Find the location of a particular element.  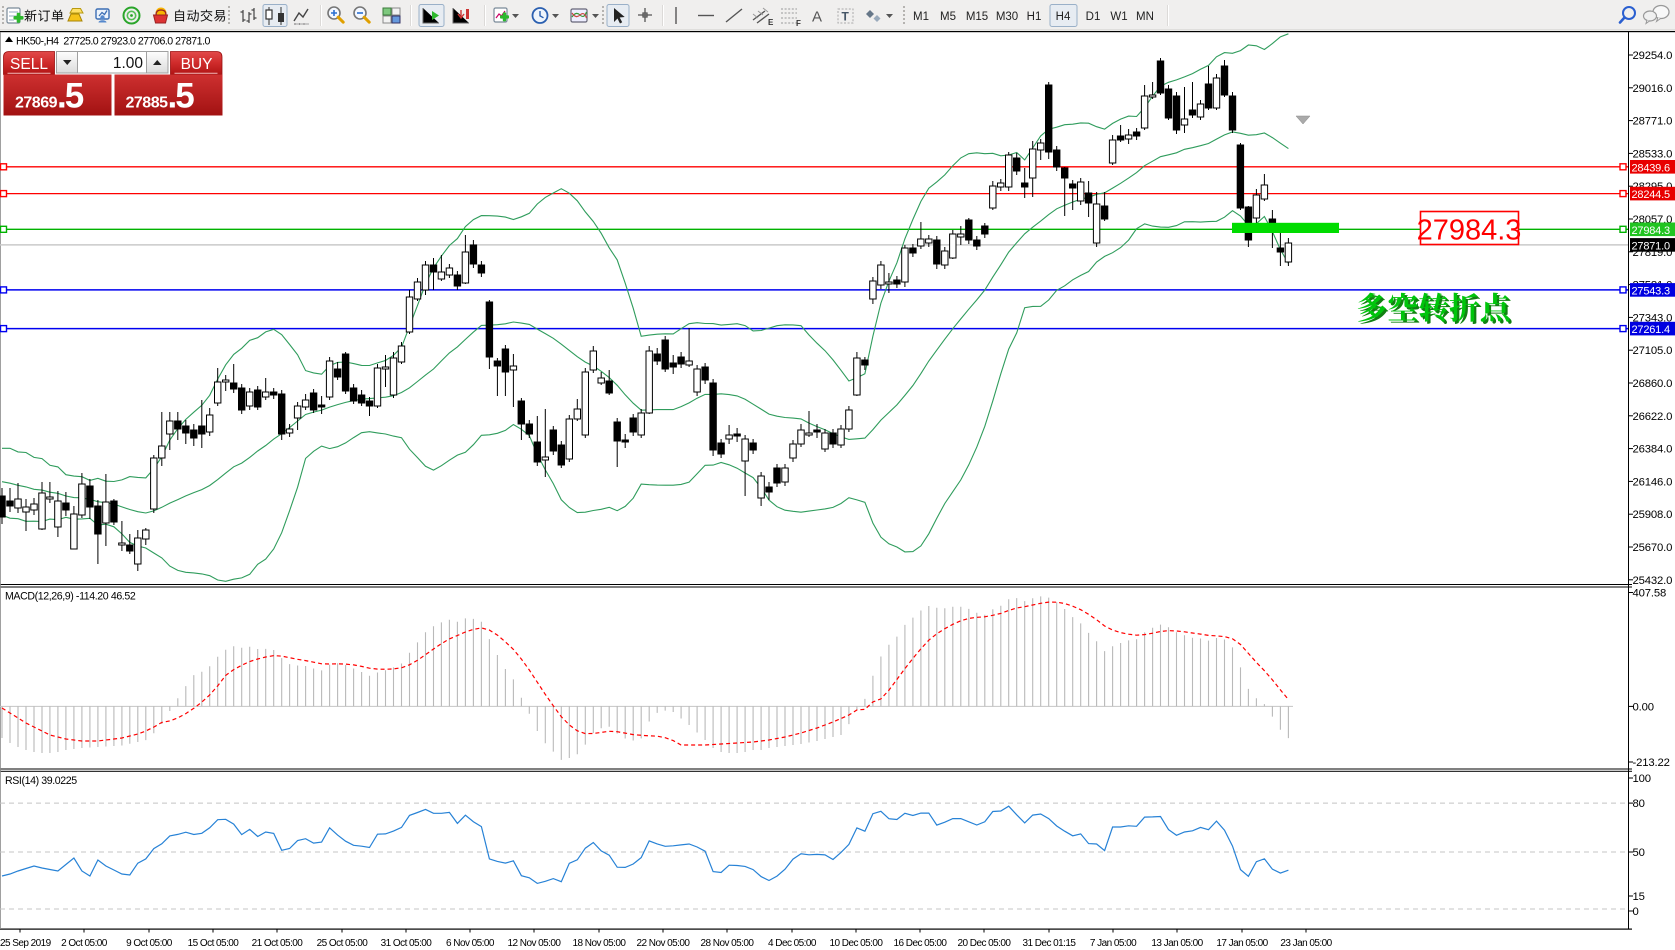

svg-text: 0.00 is located at coordinates (1643, 707).